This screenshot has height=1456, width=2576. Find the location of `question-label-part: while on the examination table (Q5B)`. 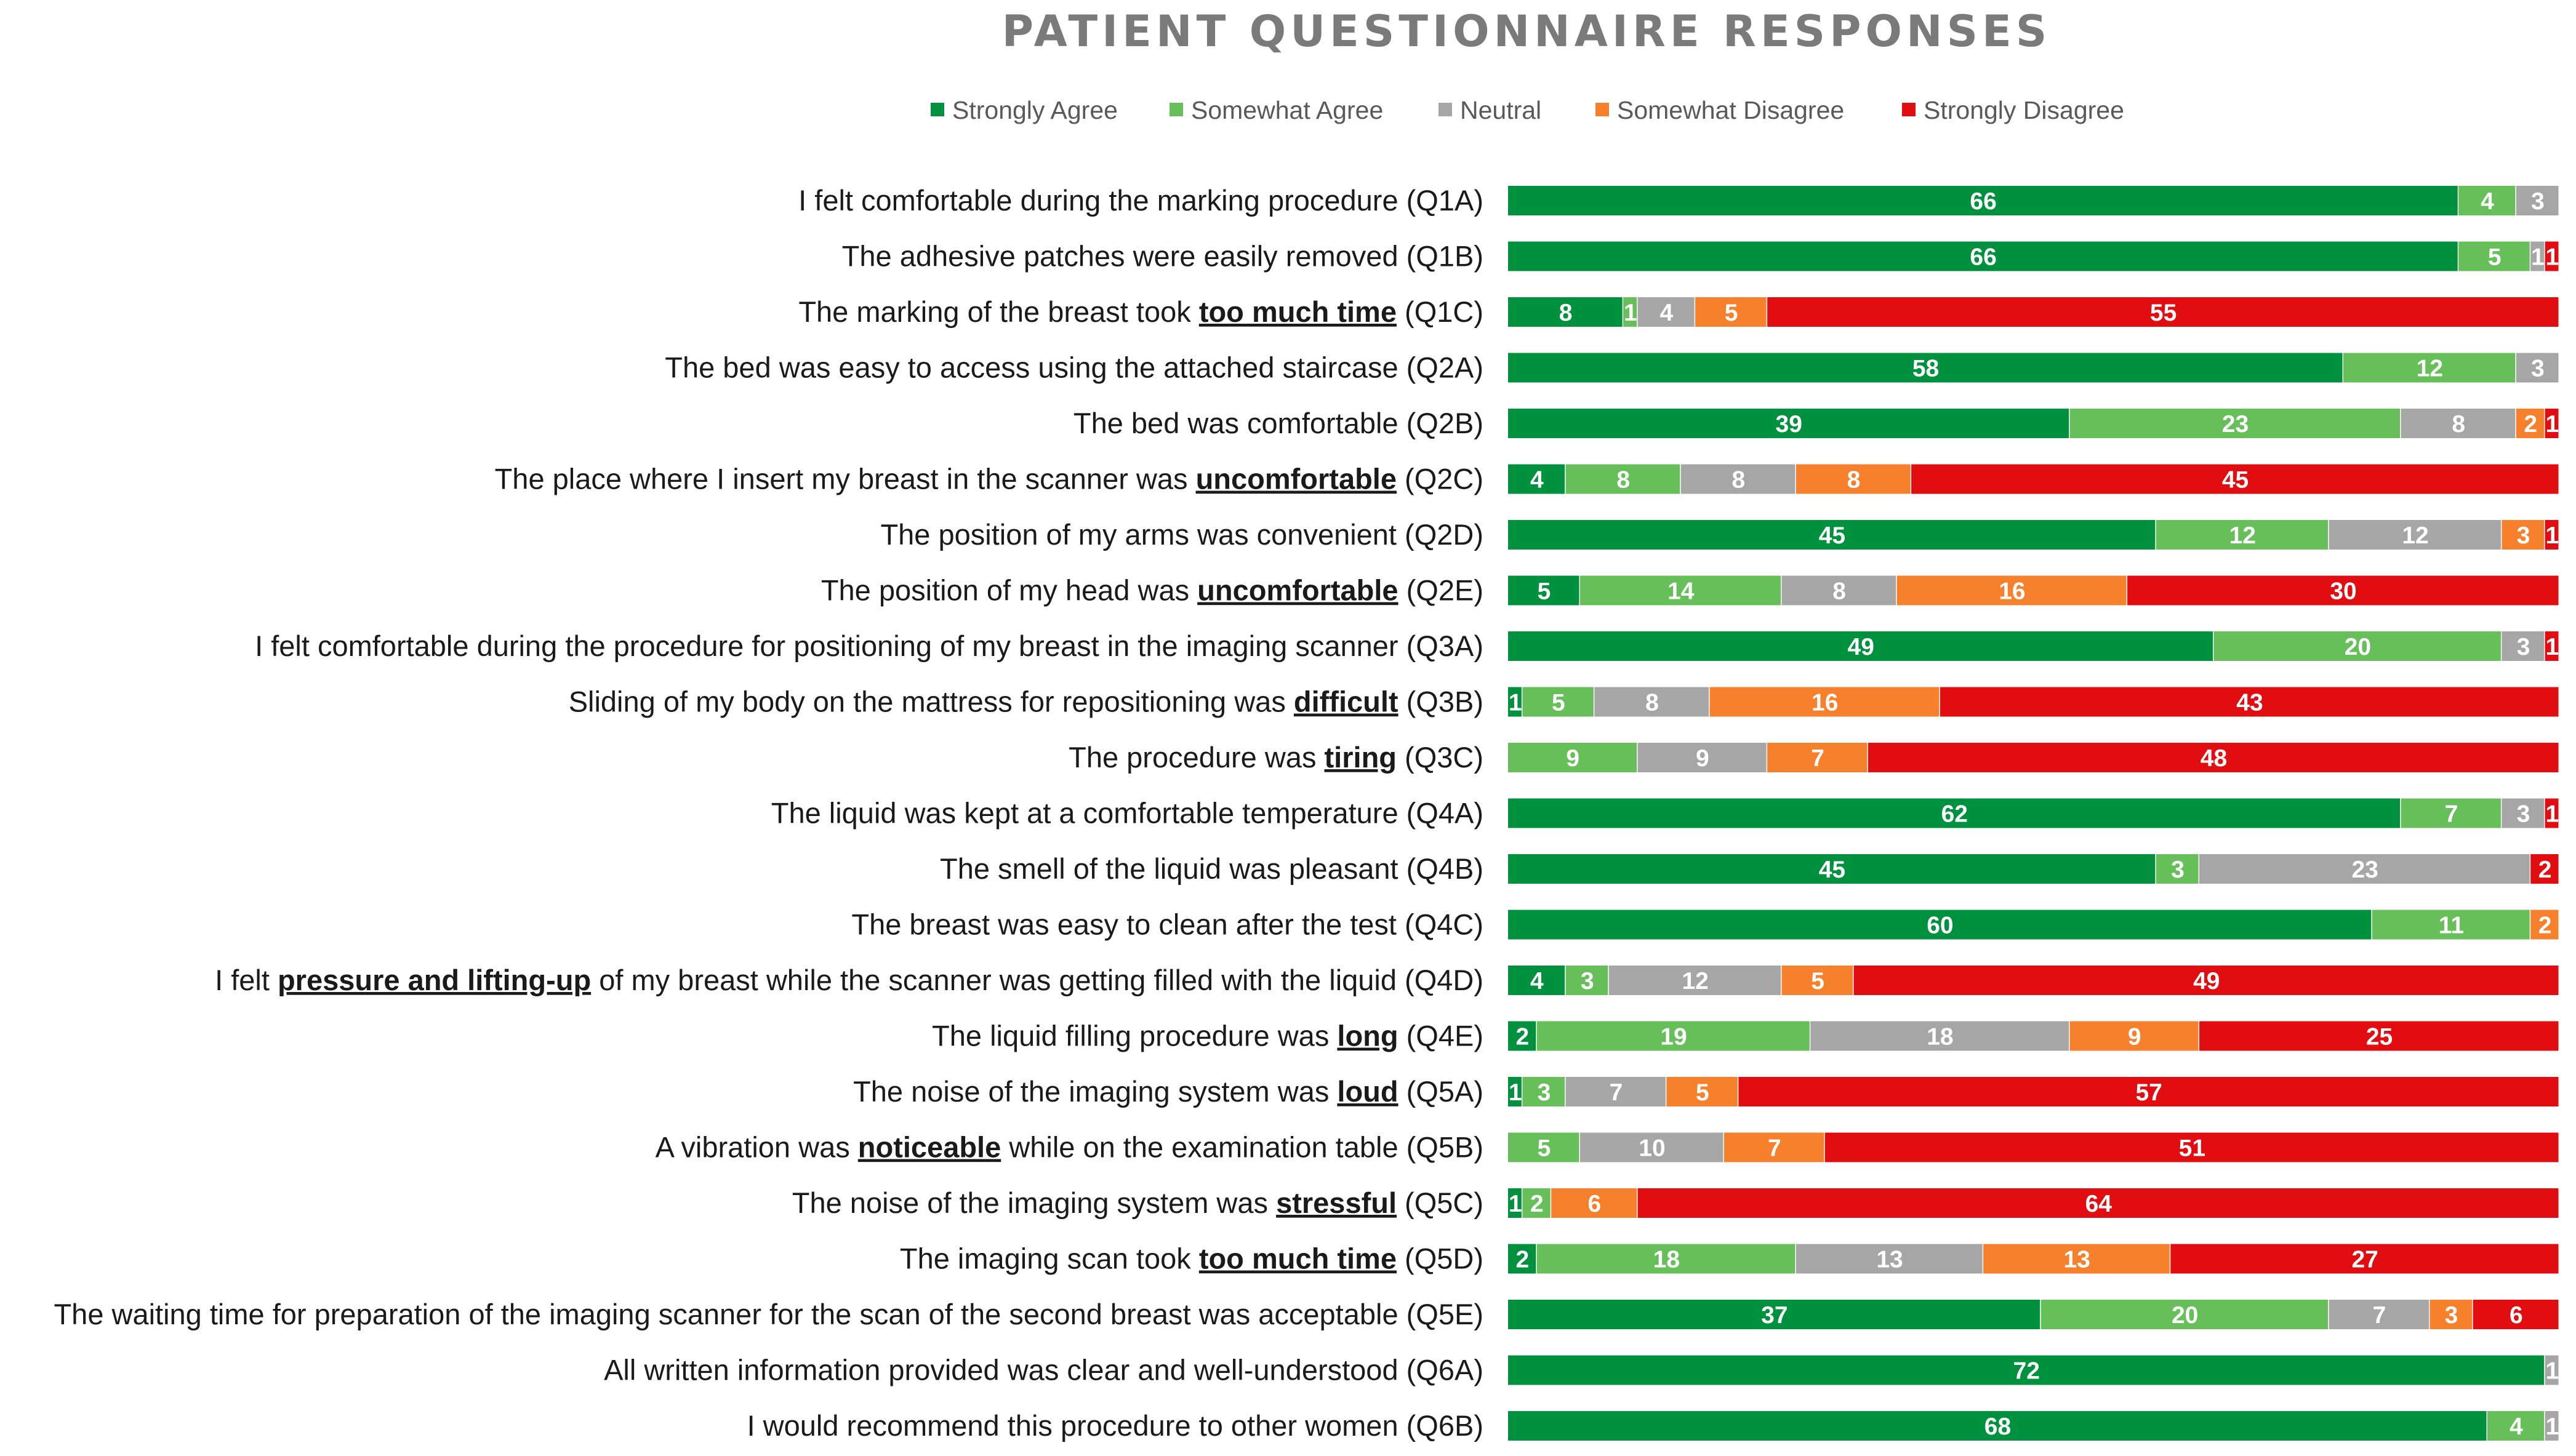

question-label-part: while on the examination table (Q5B) is located at coordinates (1242, 1147).